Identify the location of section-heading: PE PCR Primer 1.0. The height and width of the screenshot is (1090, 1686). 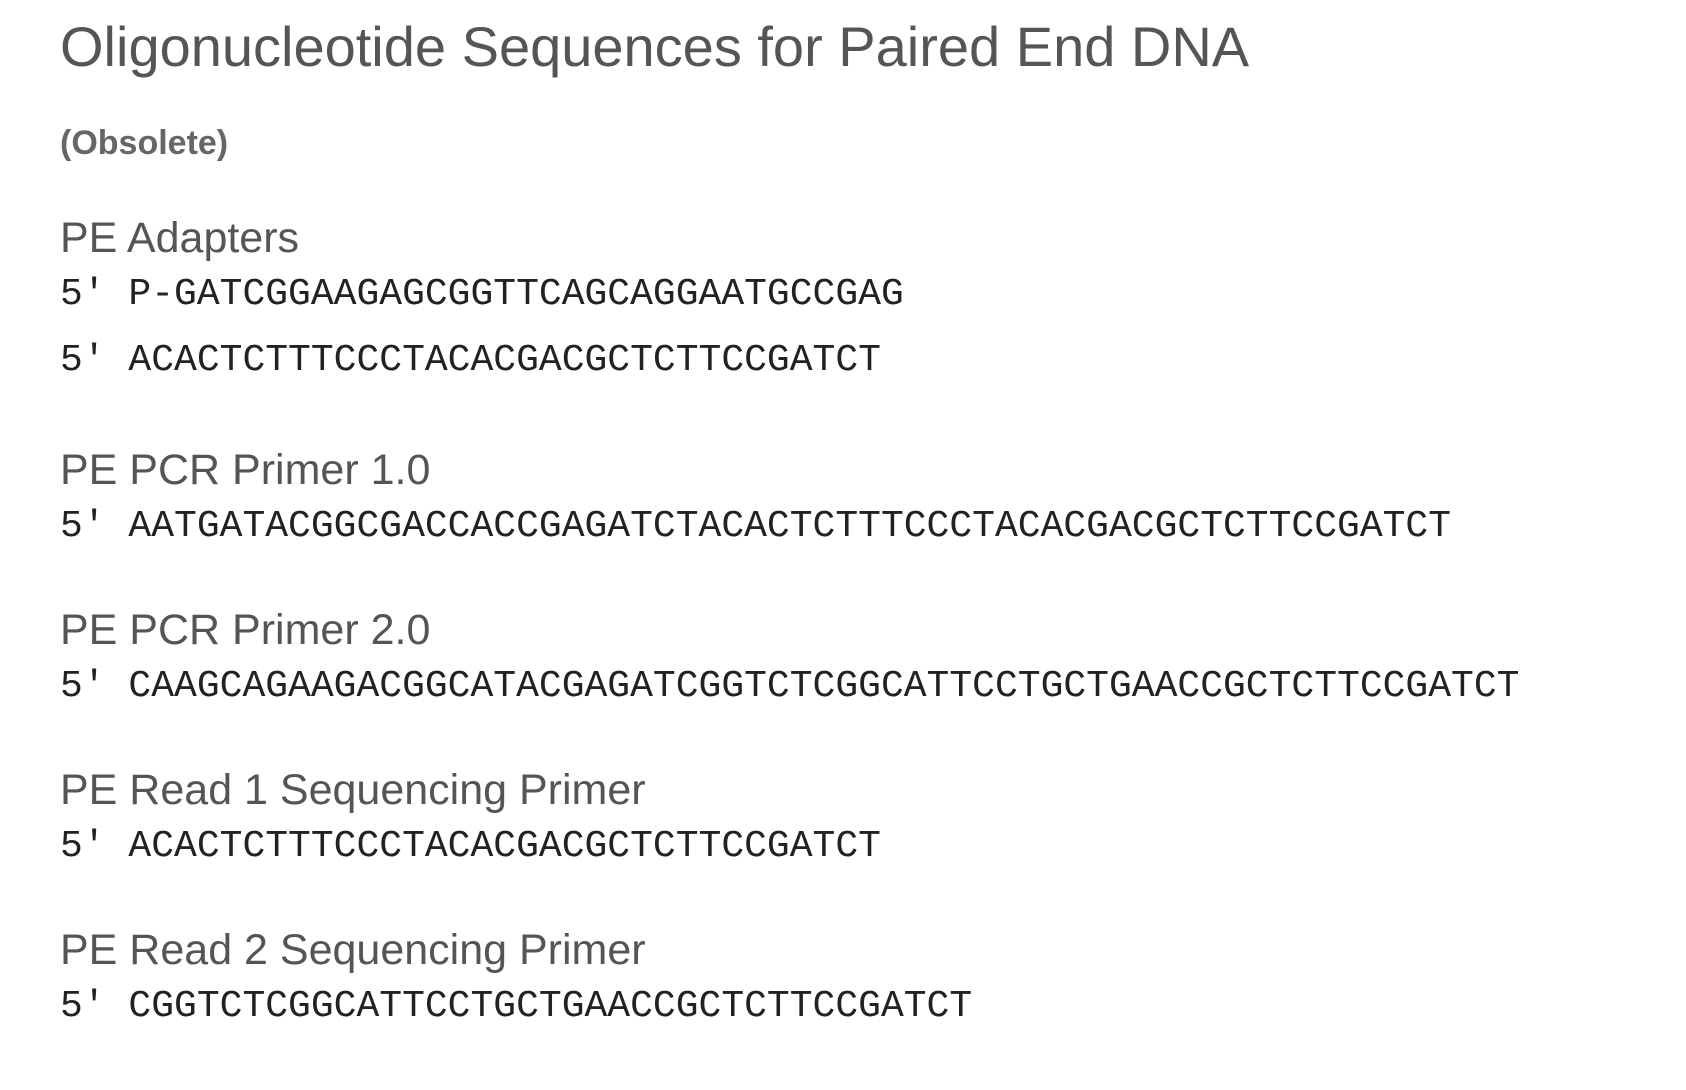
(245, 470).